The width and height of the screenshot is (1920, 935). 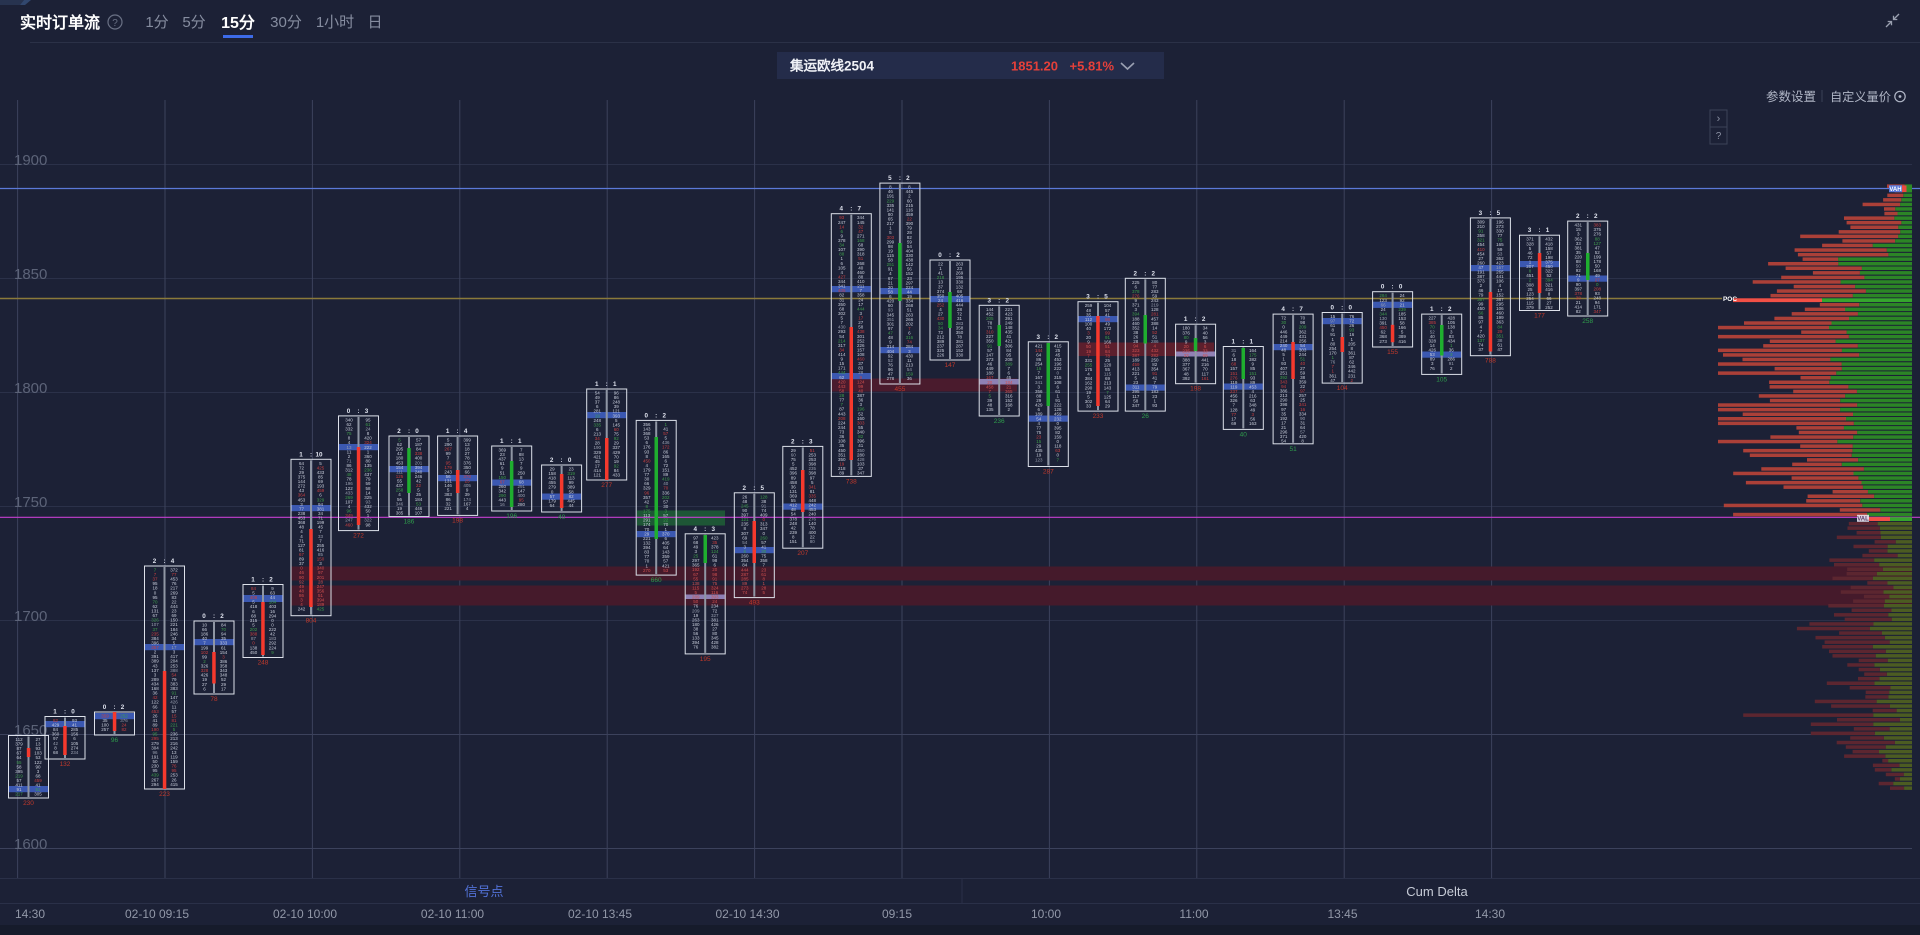 I want to click on svg-text: 333, so click(x=224, y=643).